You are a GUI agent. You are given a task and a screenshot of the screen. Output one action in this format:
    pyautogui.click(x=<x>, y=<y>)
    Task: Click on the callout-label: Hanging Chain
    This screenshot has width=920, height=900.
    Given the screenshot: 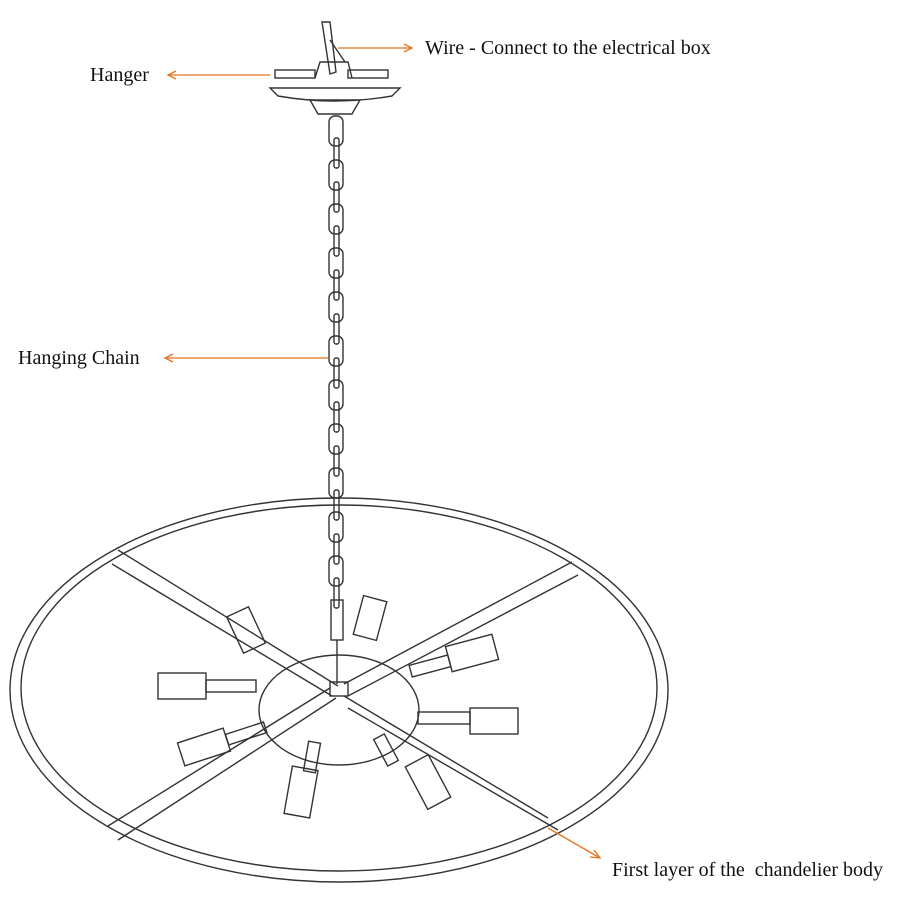 What is the action you would take?
    pyautogui.click(x=79, y=358)
    